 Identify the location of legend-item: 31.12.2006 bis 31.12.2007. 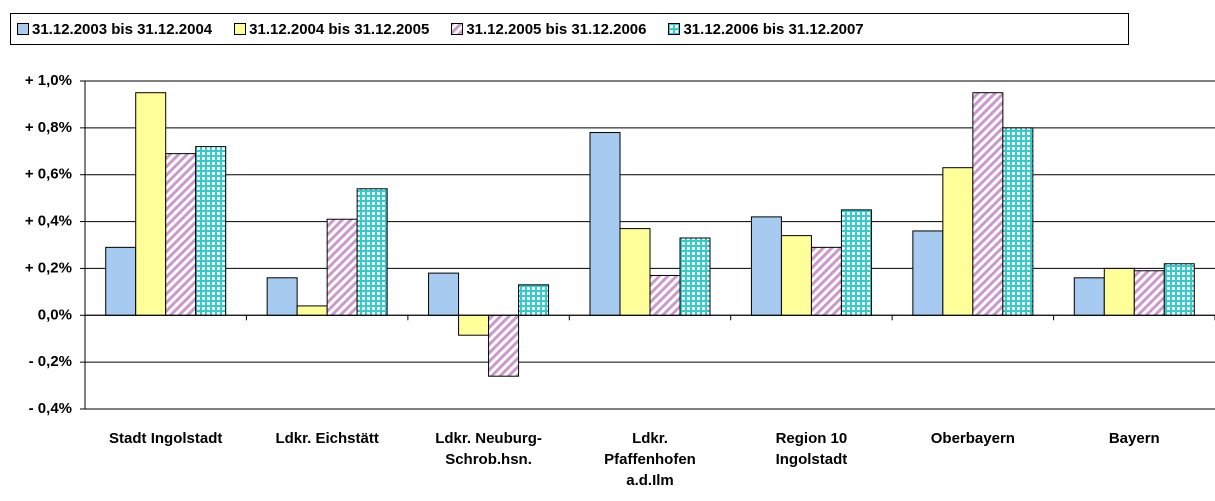
(766, 29).